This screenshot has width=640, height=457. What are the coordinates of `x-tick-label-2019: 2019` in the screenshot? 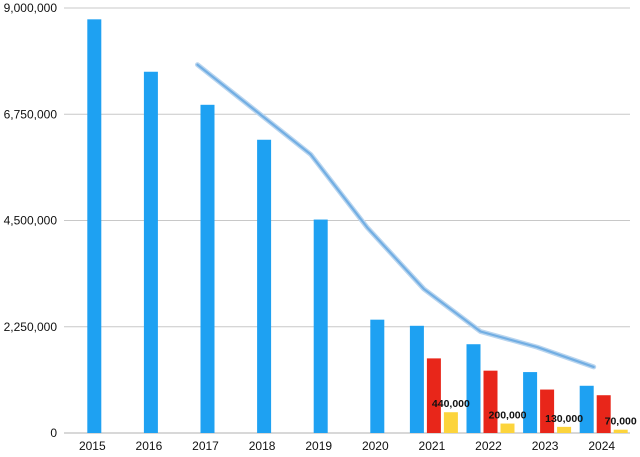 It's located at (318, 446).